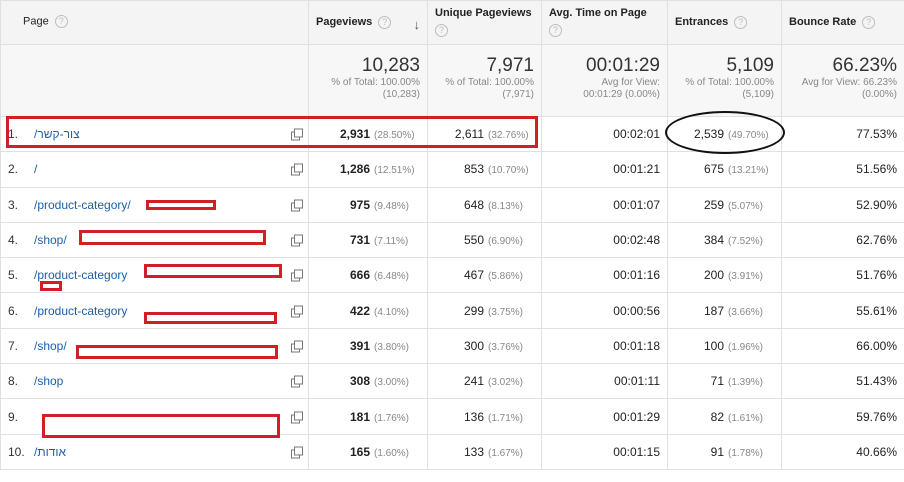 Image resolution: width=904 pixels, height=482 pixels. What do you see at coordinates (57, 134) in the screenshot?
I see `page-link: /צור-קשר` at bounding box center [57, 134].